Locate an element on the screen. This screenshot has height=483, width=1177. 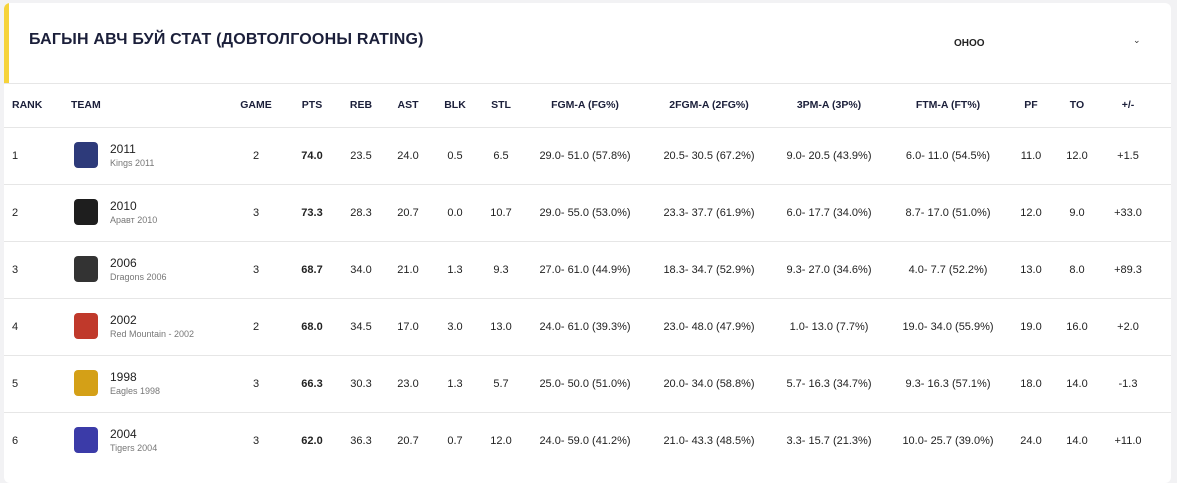
col-pf: PF is located at coordinates (1031, 105).